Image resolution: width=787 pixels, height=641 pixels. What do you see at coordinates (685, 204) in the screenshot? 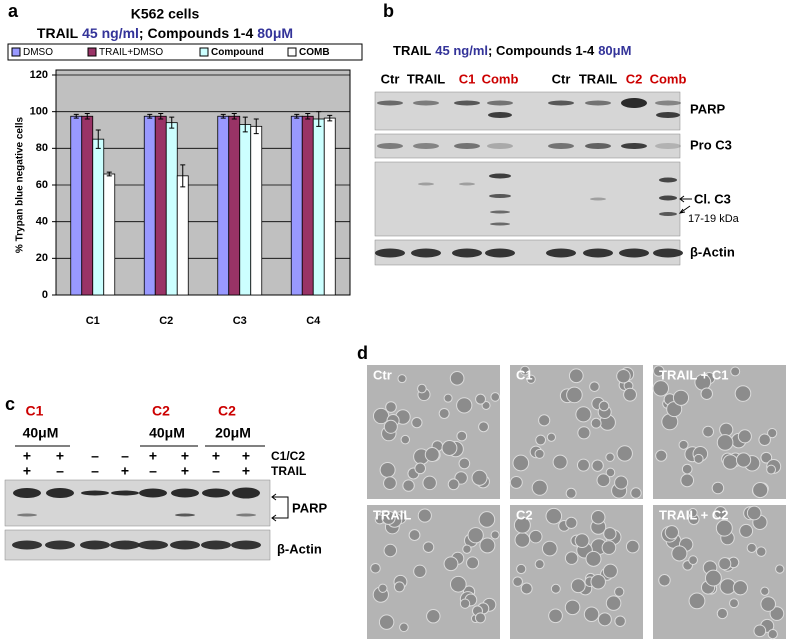
I see `arrow` at bounding box center [685, 204].